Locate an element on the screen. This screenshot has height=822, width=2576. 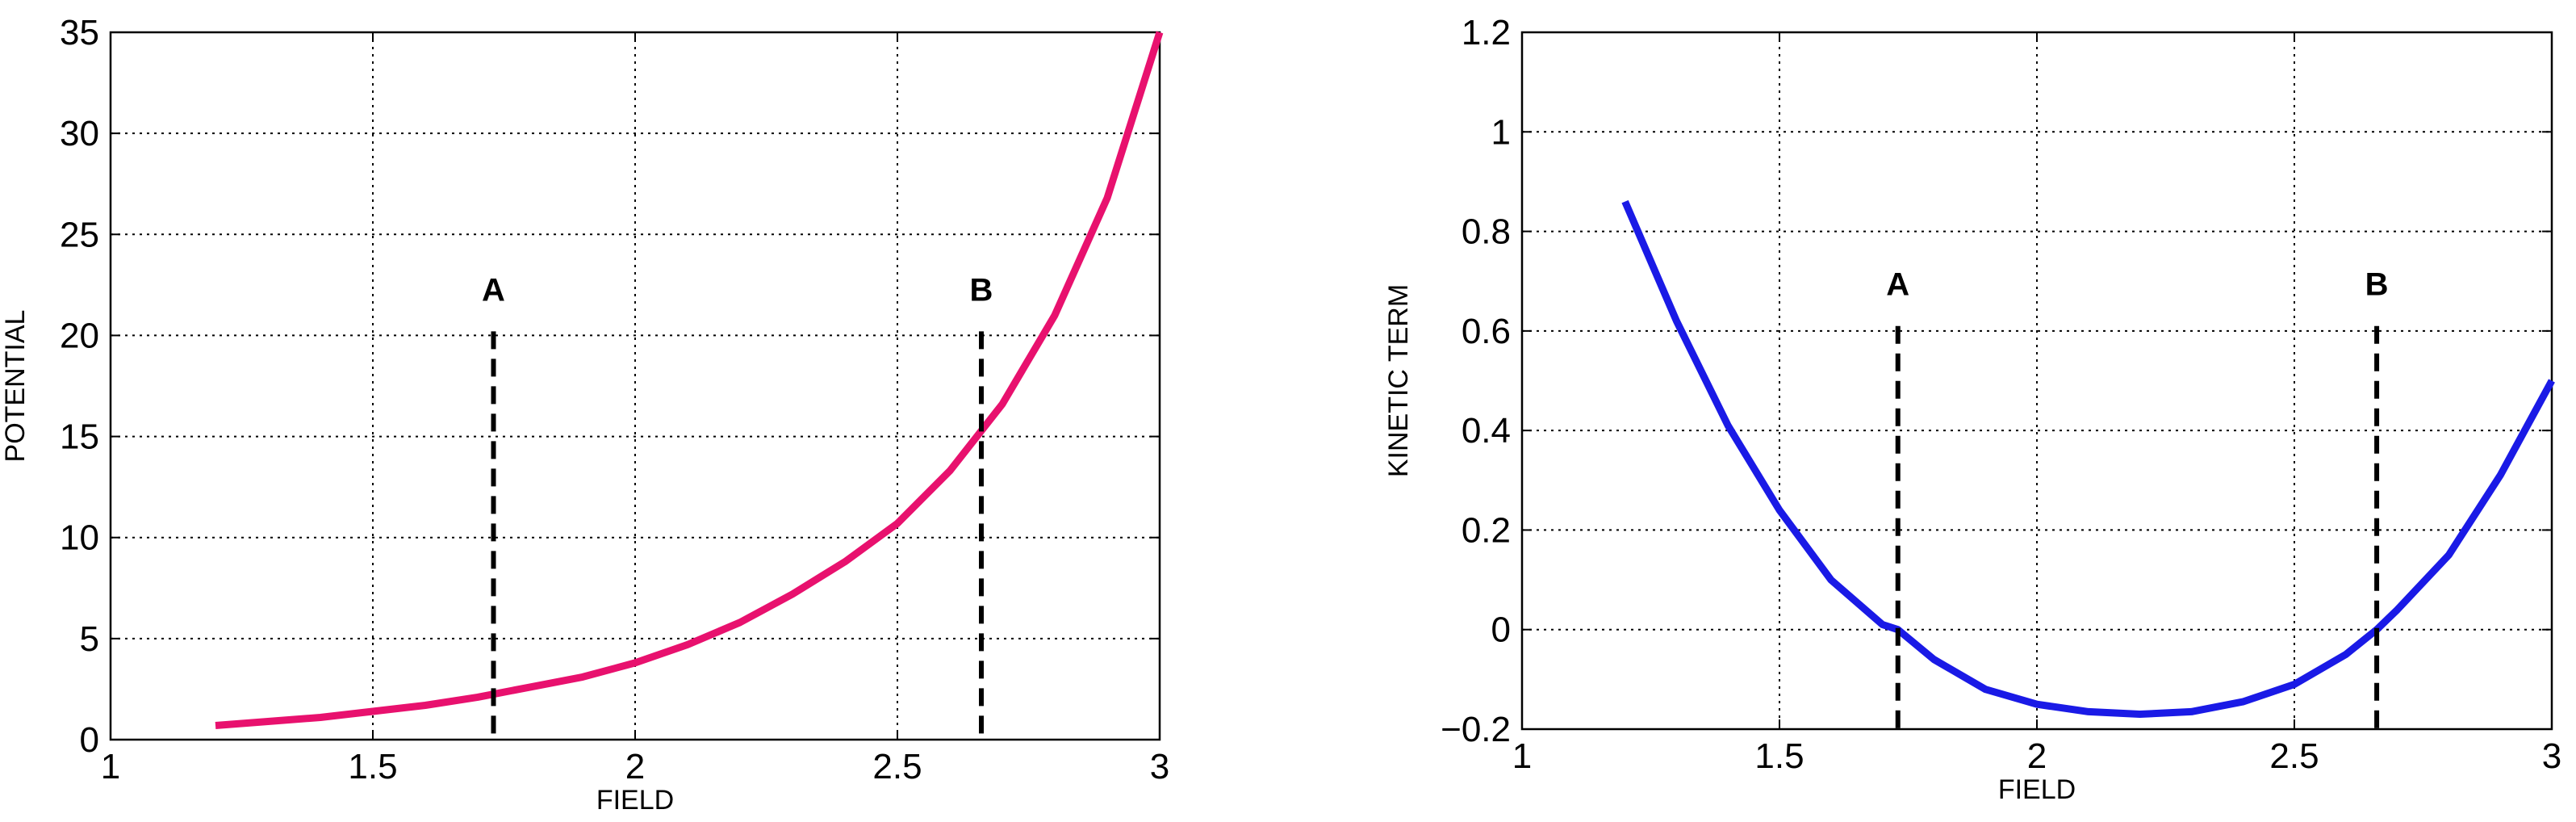
y-axis-label: KINETIC TERM is located at coordinates (1398, 380).